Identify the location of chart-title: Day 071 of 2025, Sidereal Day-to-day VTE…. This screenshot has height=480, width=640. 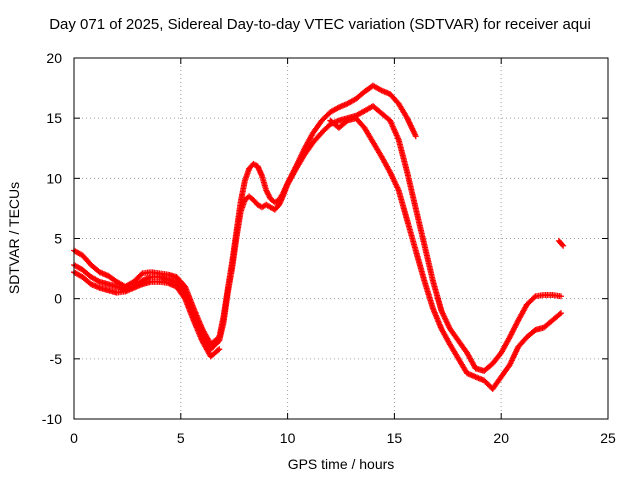
(320, 24).